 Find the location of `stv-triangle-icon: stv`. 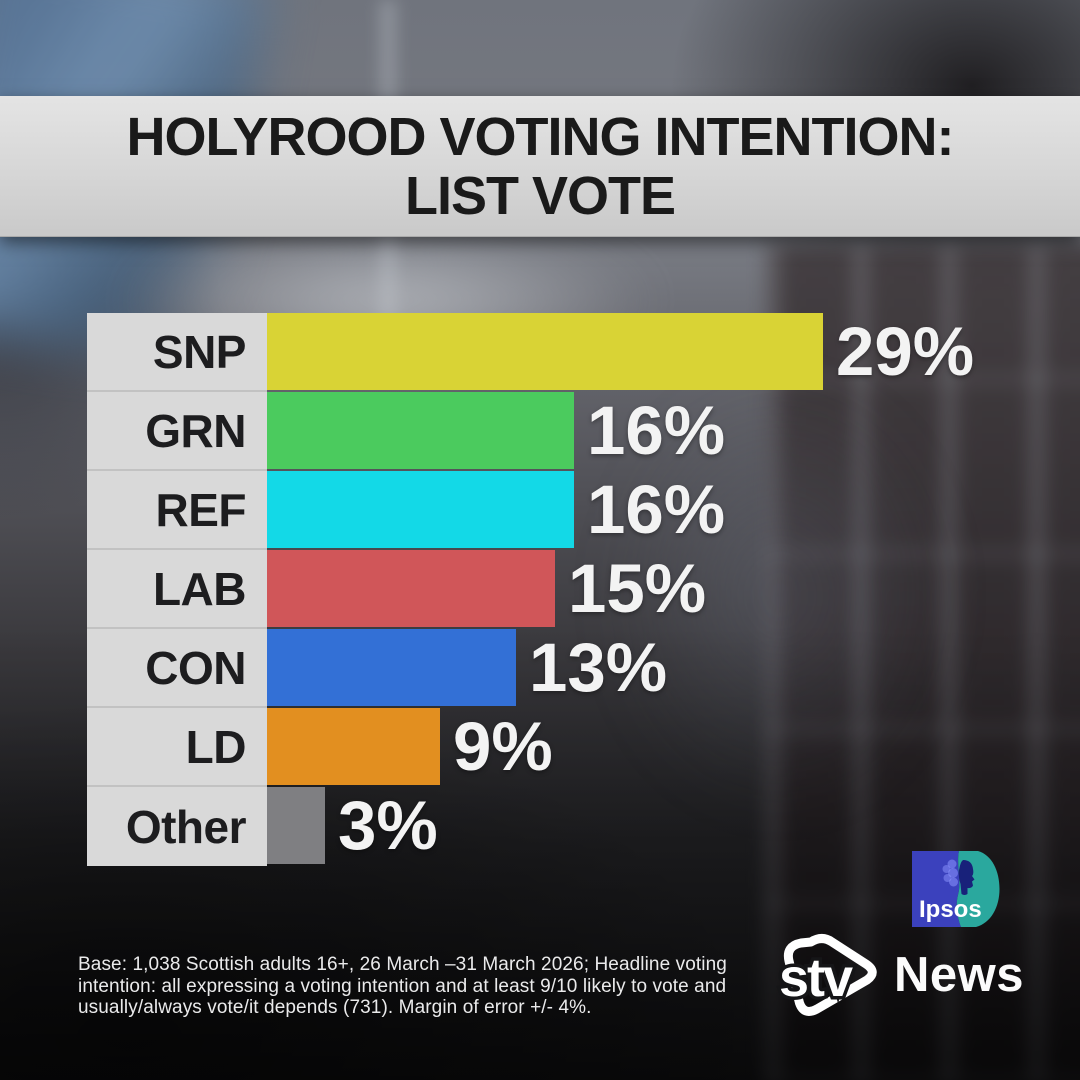

stv-triangle-icon: stv is located at coordinates (826, 975).